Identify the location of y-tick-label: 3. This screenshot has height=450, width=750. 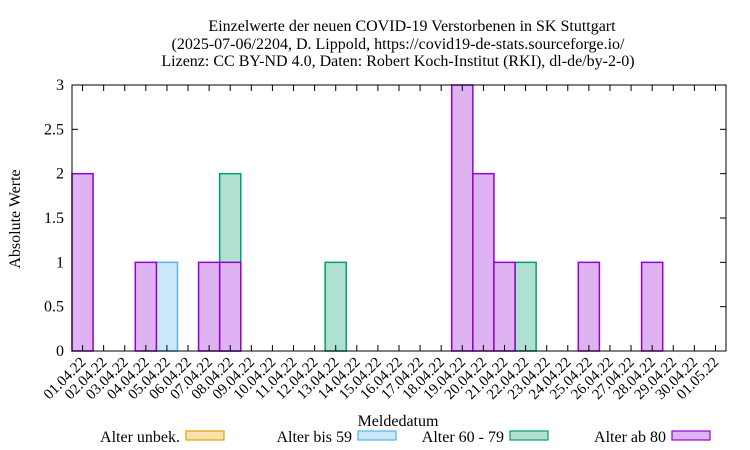
(60, 85).